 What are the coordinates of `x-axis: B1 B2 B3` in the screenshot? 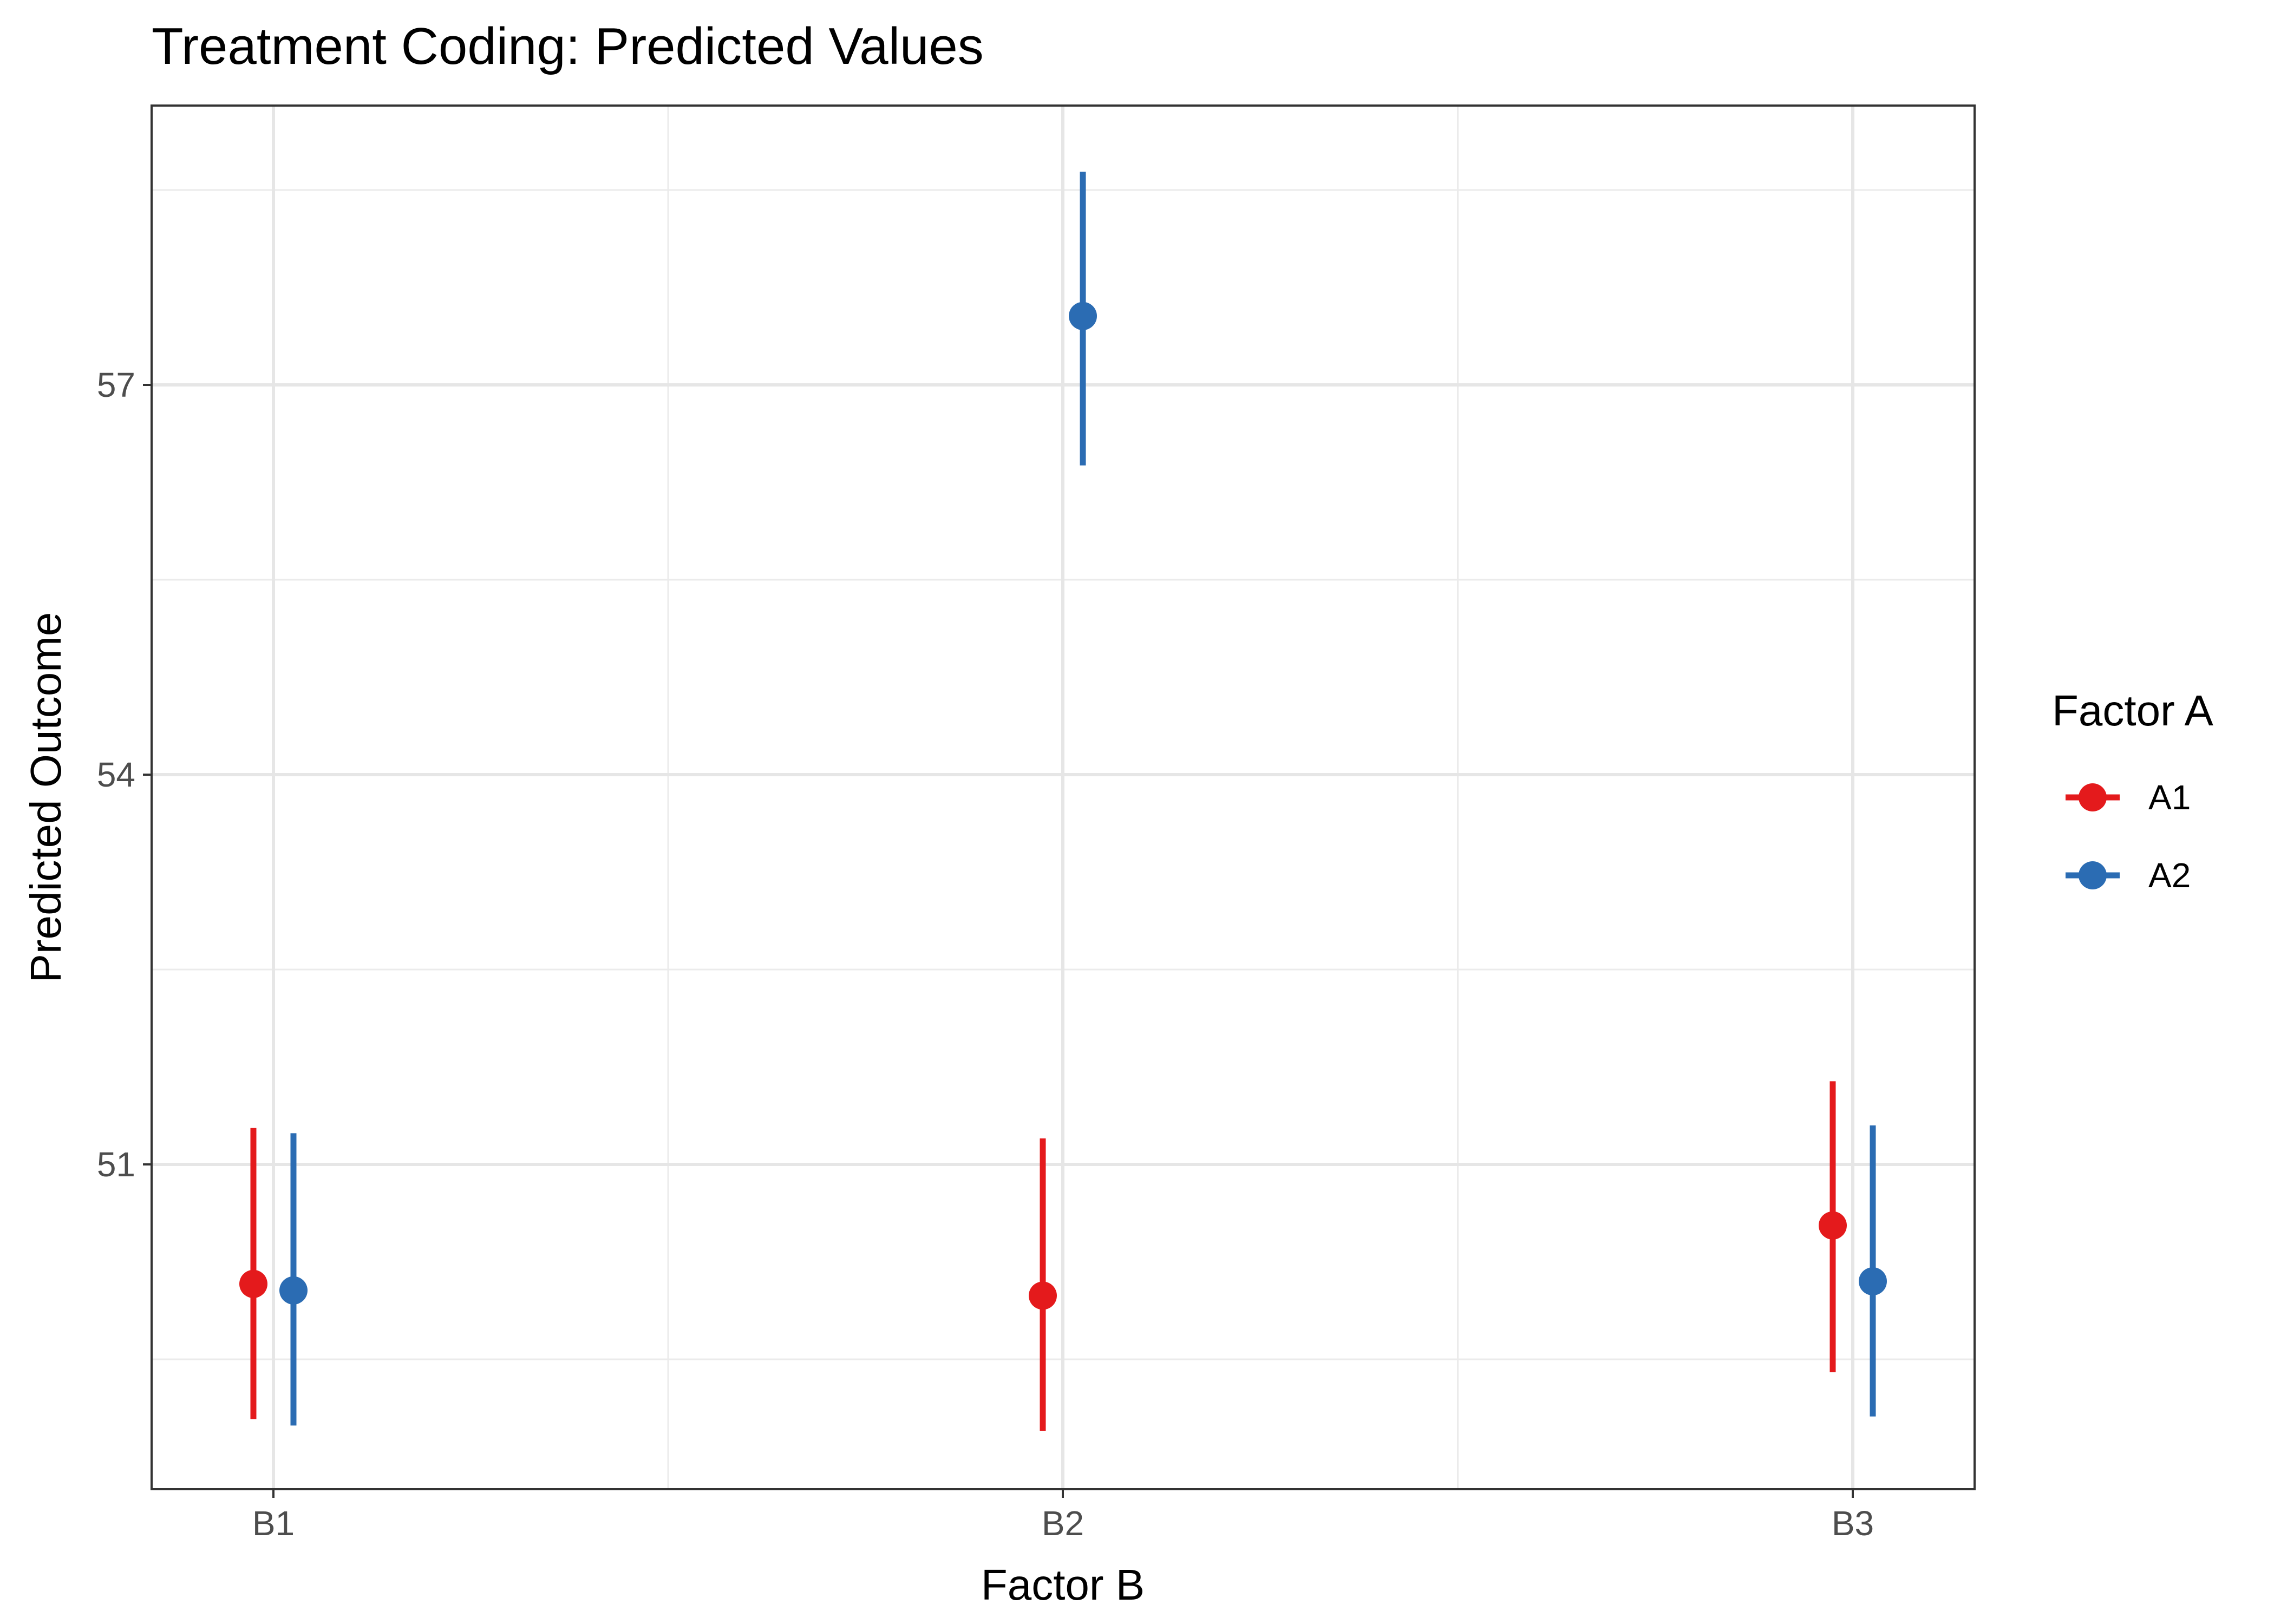 It's located at (1063, 1516).